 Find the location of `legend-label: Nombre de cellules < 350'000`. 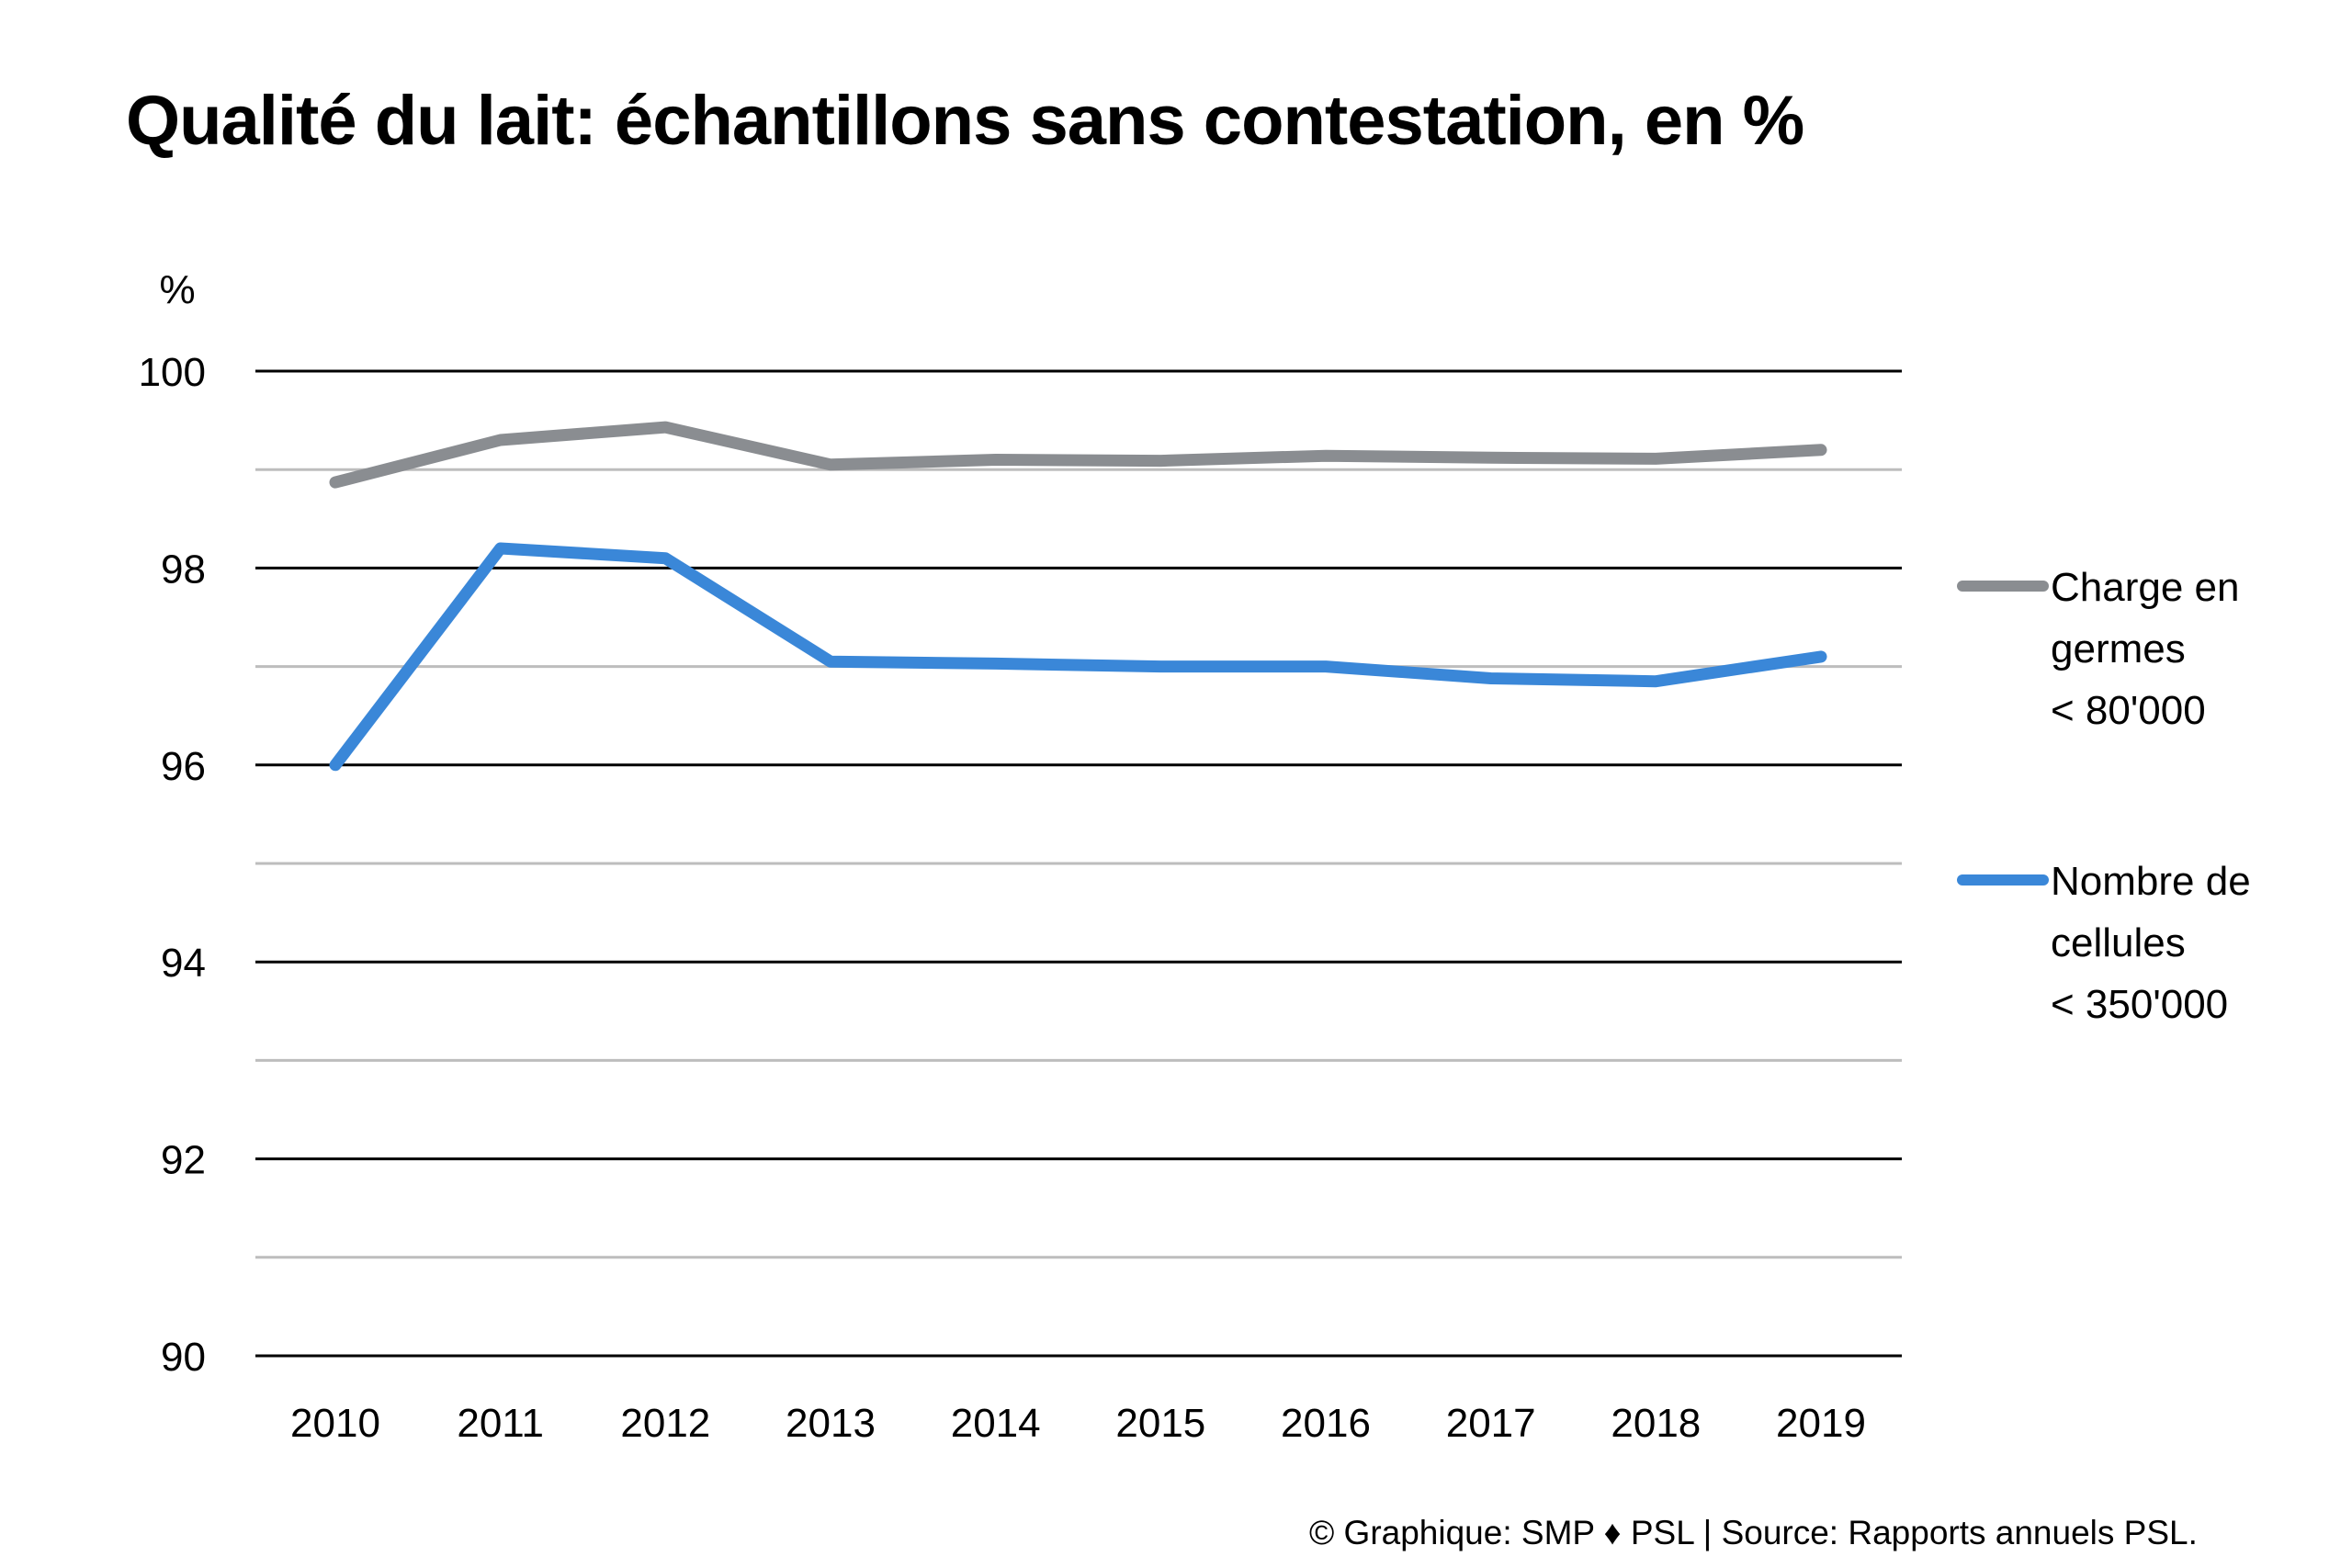

legend-label: Nombre de cellules < 350'000 is located at coordinates (2170, 943).